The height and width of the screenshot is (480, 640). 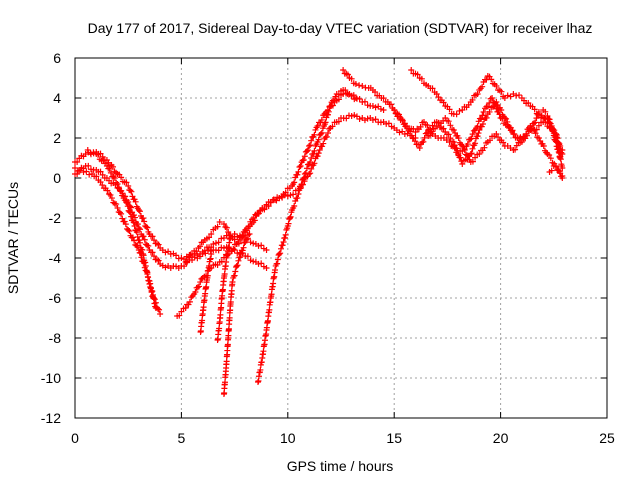 What do you see at coordinates (55, 298) in the screenshot?
I see `y-tick-label: -6` at bounding box center [55, 298].